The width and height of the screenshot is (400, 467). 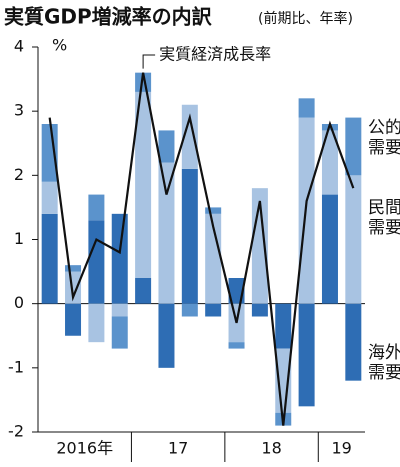 I want to click on y-tick-label: 0, so click(x=19, y=302).